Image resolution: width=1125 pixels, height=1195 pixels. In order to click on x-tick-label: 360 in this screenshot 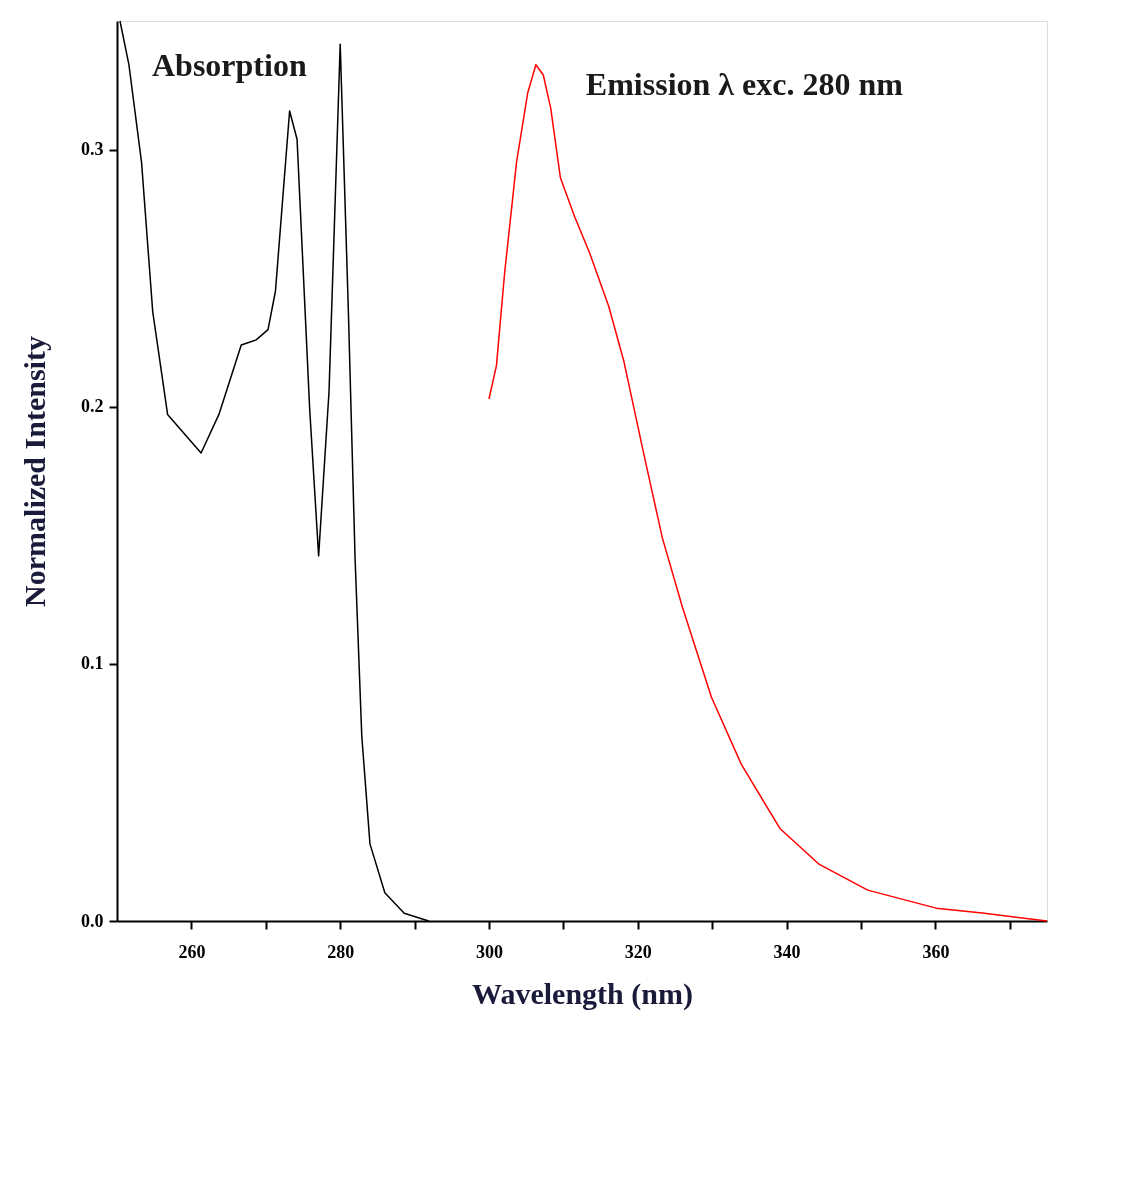, I will do `click(936, 951)`.